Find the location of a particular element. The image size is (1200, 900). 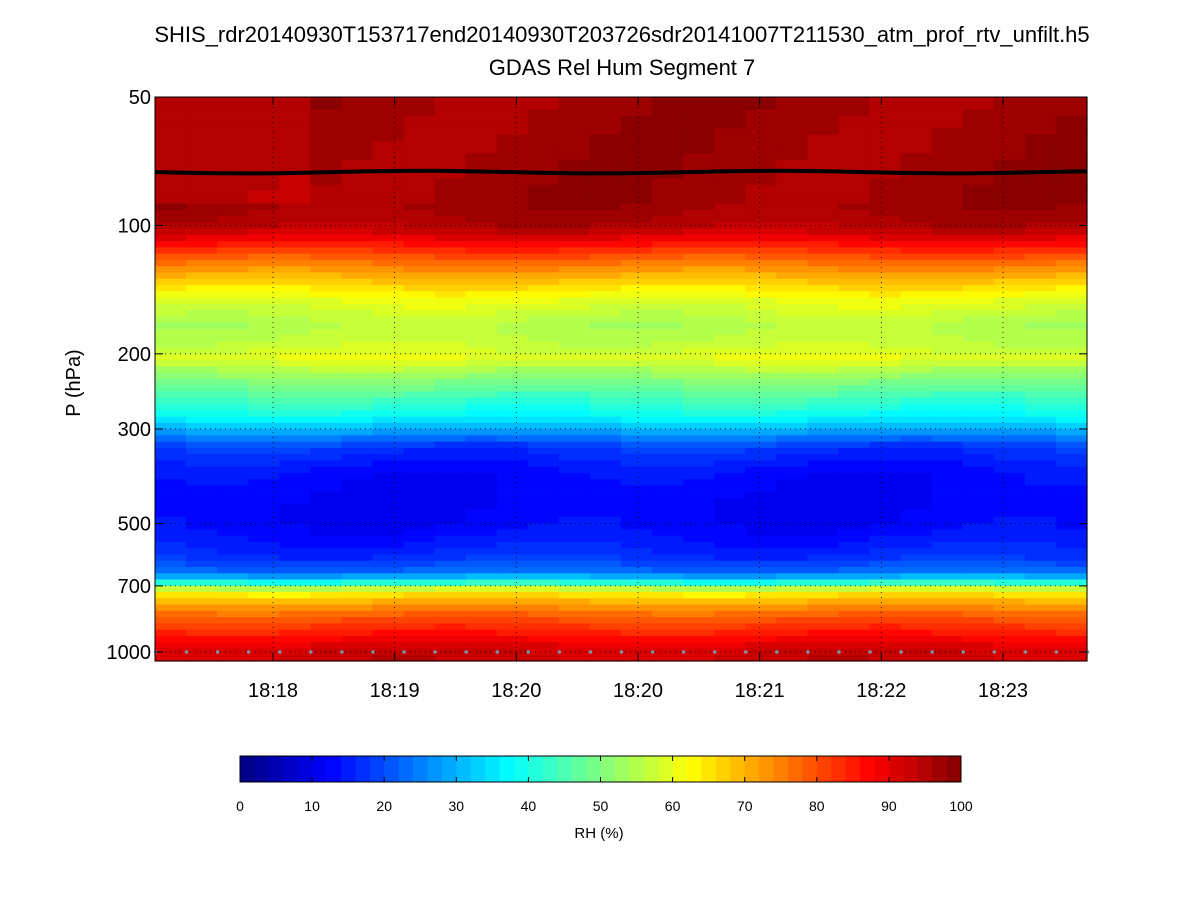

surface-marker is located at coordinates (466, 652).